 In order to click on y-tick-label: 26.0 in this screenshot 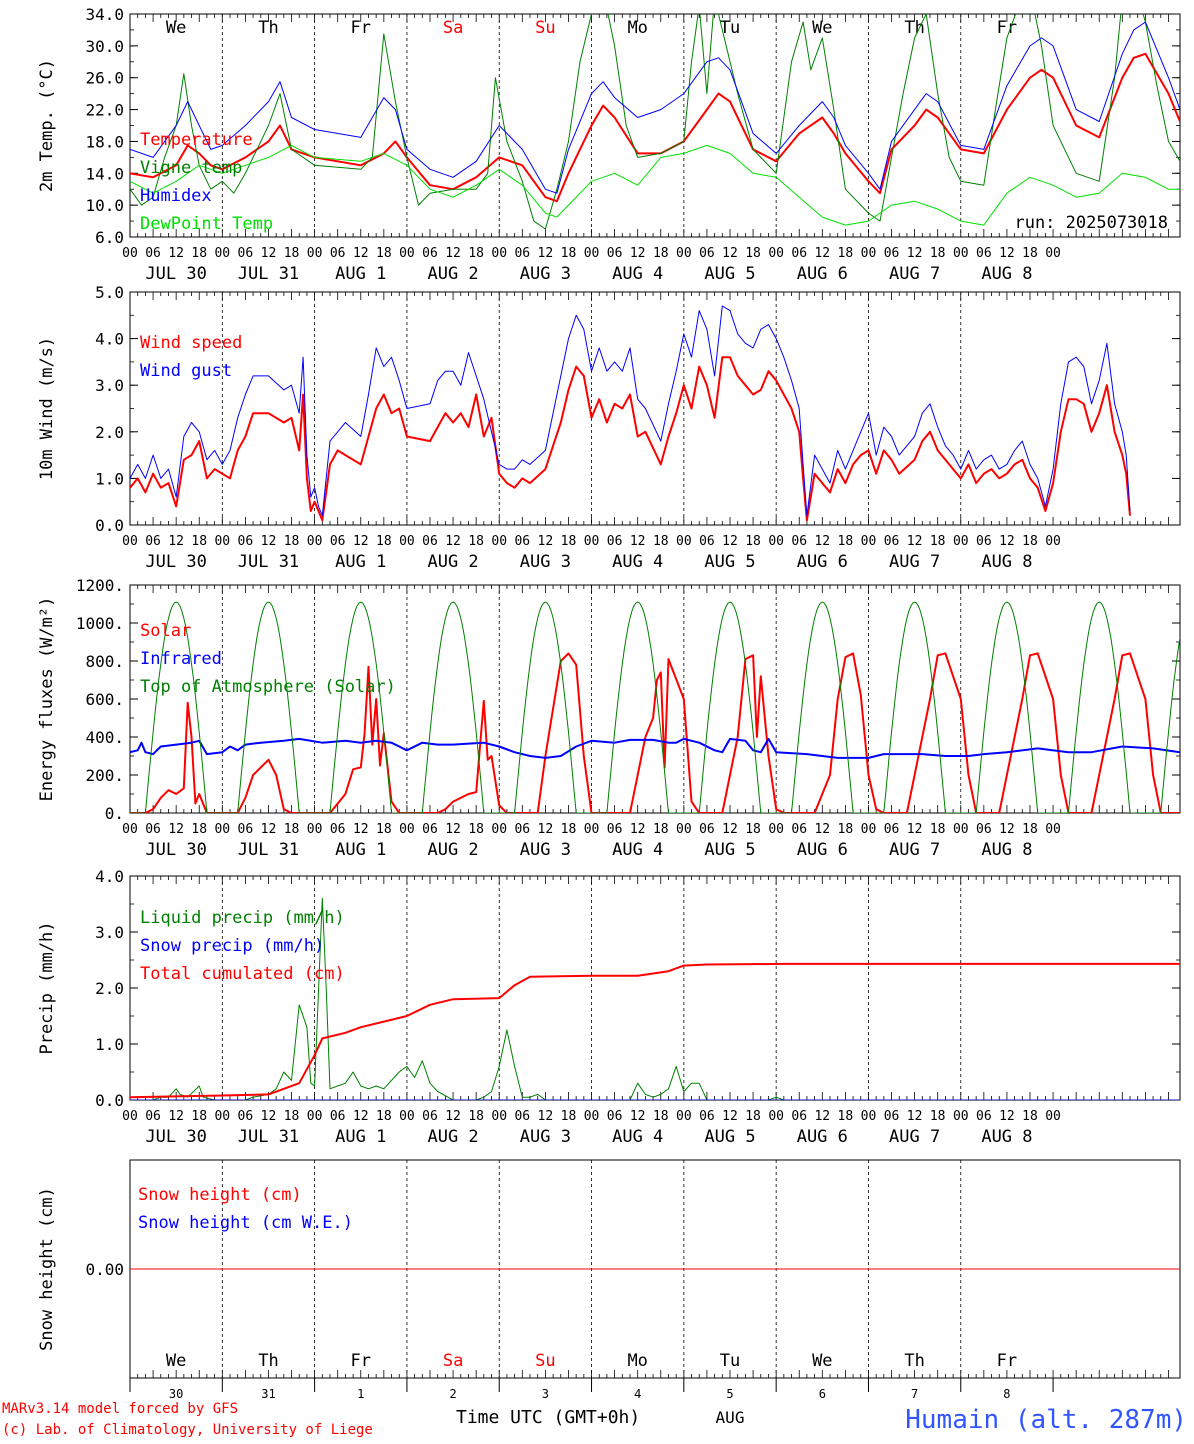, I will do `click(104, 78)`.